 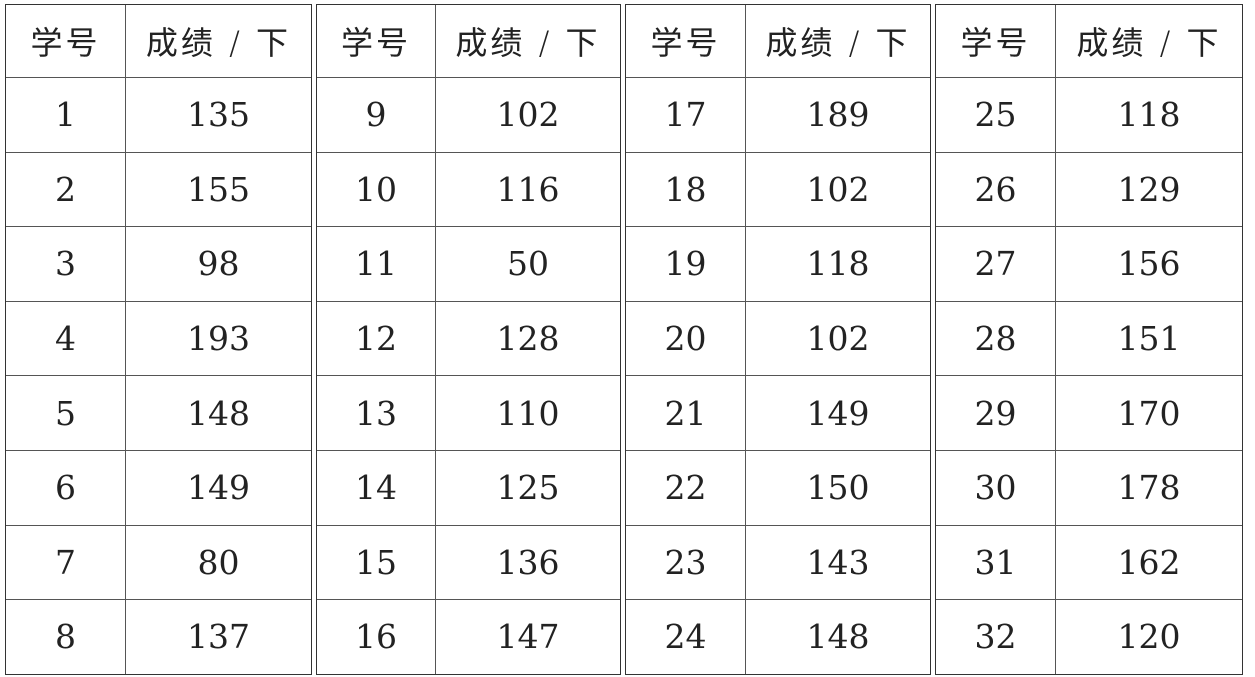 What do you see at coordinates (778, 487) in the screenshot?
I see `table-row: 22 150` at bounding box center [778, 487].